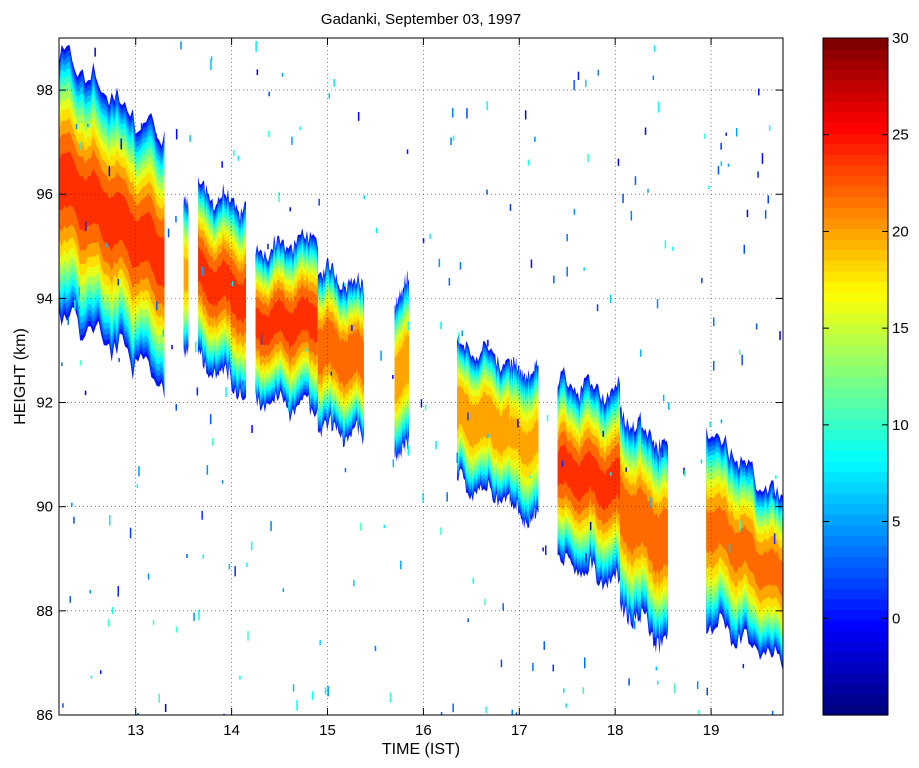 This screenshot has width=919, height=768. What do you see at coordinates (44, 194) in the screenshot?
I see `y-tick-label: 96` at bounding box center [44, 194].